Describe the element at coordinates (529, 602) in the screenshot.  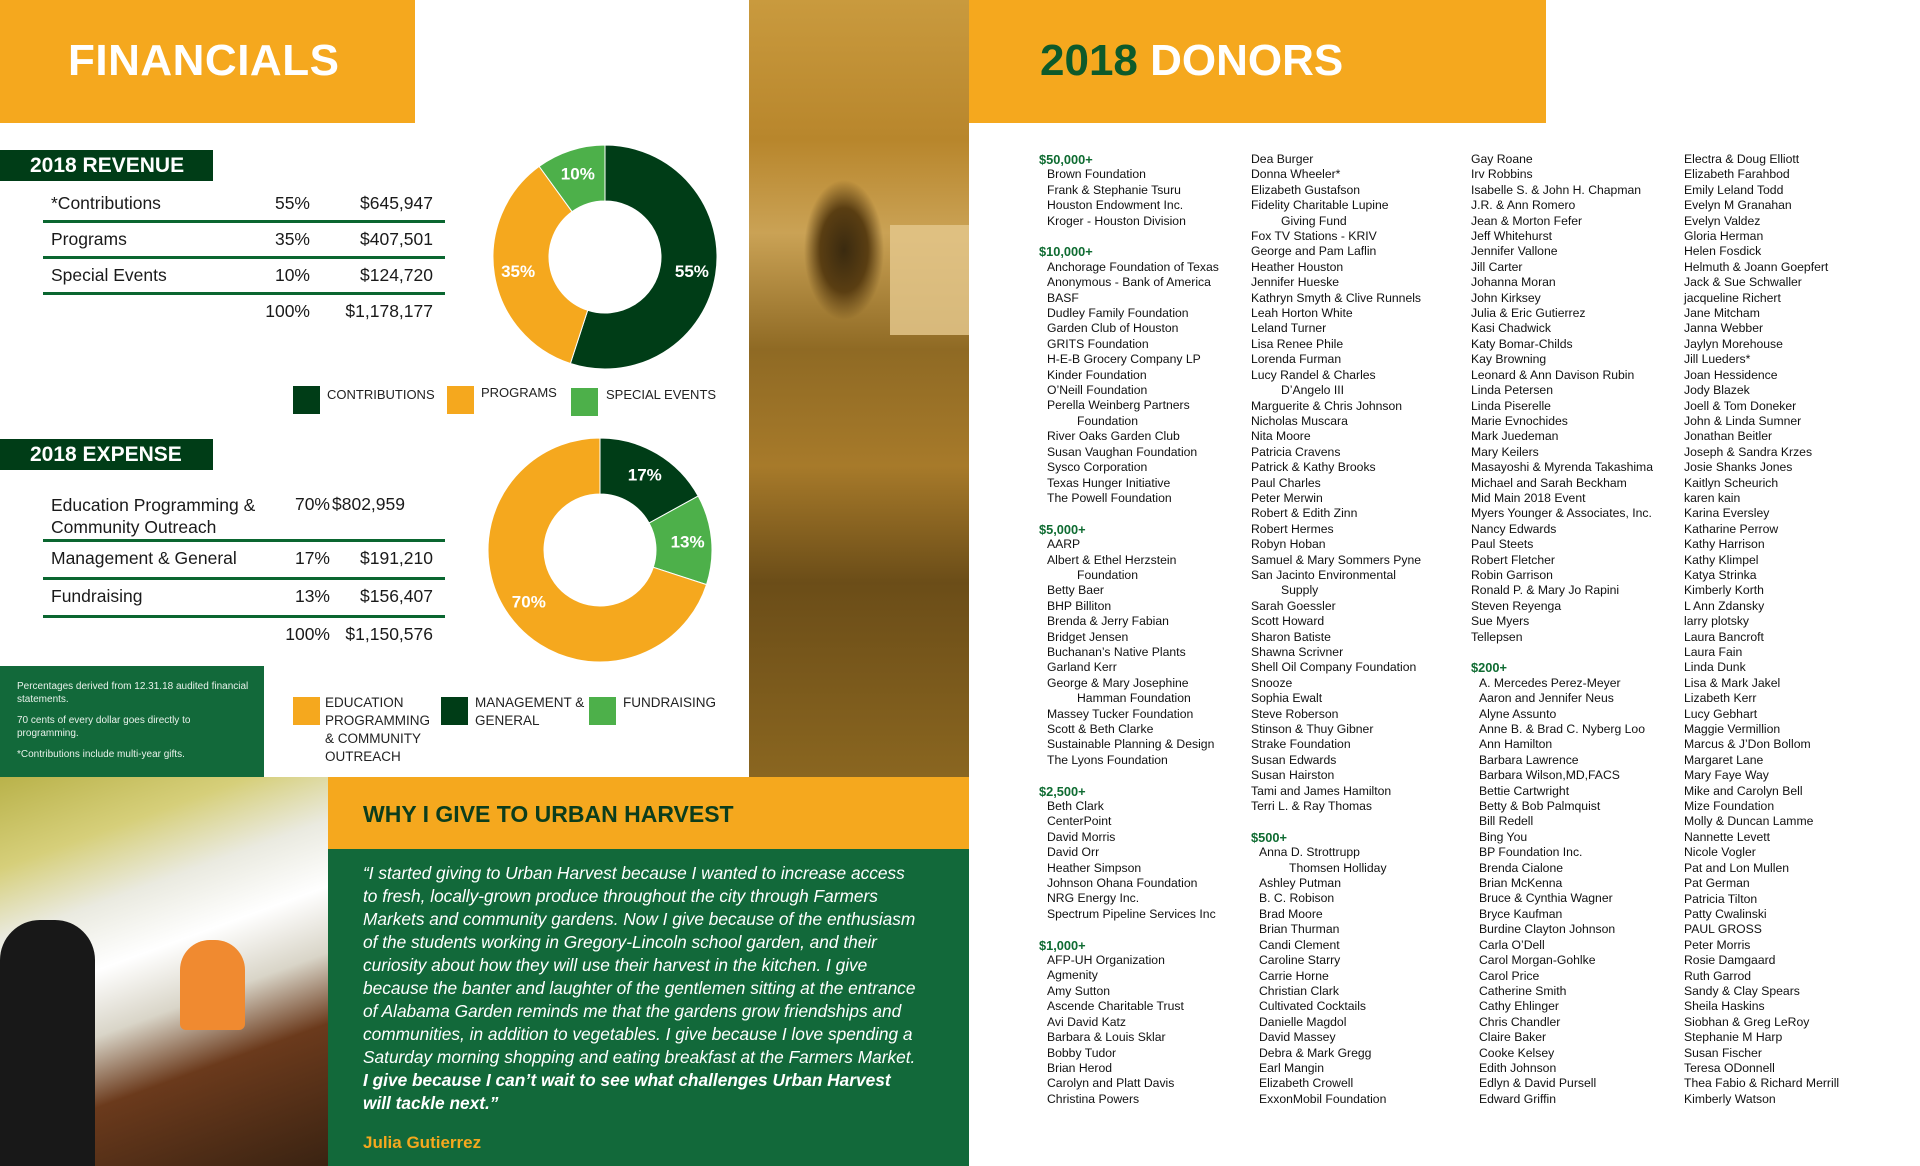
I see `donut-slice-label: 70%` at that location.